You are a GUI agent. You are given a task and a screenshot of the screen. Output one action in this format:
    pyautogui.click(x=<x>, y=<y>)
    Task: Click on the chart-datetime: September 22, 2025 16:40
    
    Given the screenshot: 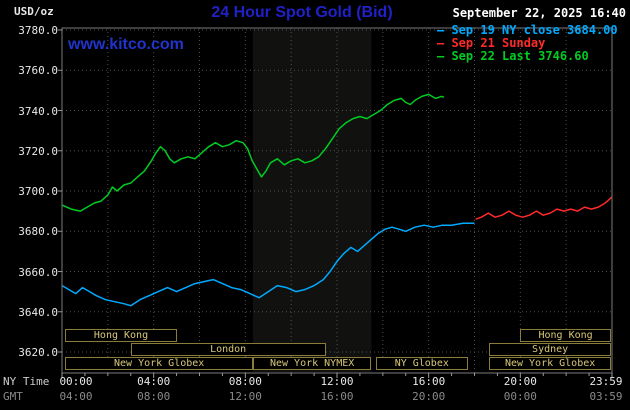 What is the action you would take?
    pyautogui.click(x=539, y=13)
    